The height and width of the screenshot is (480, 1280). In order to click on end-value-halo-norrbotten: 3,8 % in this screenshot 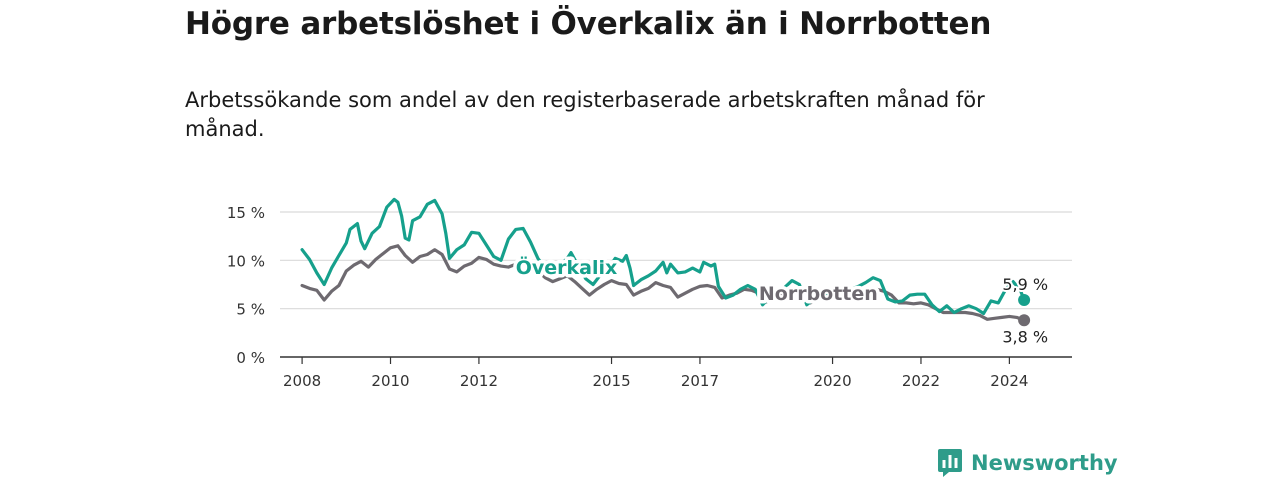, I will do `click(1025, 336)`.